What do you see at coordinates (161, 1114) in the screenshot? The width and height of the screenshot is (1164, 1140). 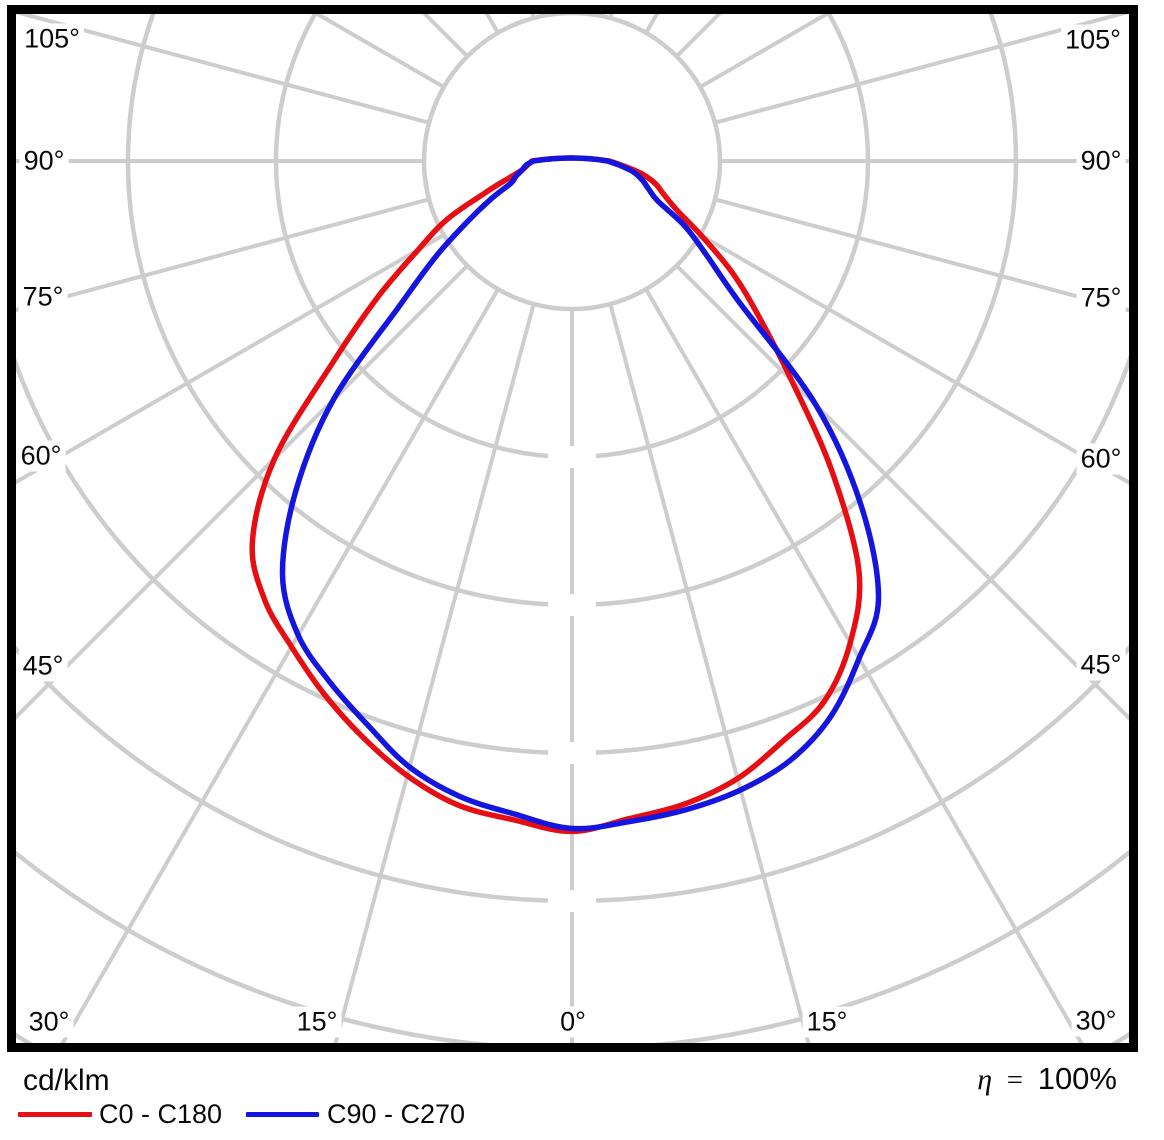 I see `legend-label-c0-c180: C0 - C180` at bounding box center [161, 1114].